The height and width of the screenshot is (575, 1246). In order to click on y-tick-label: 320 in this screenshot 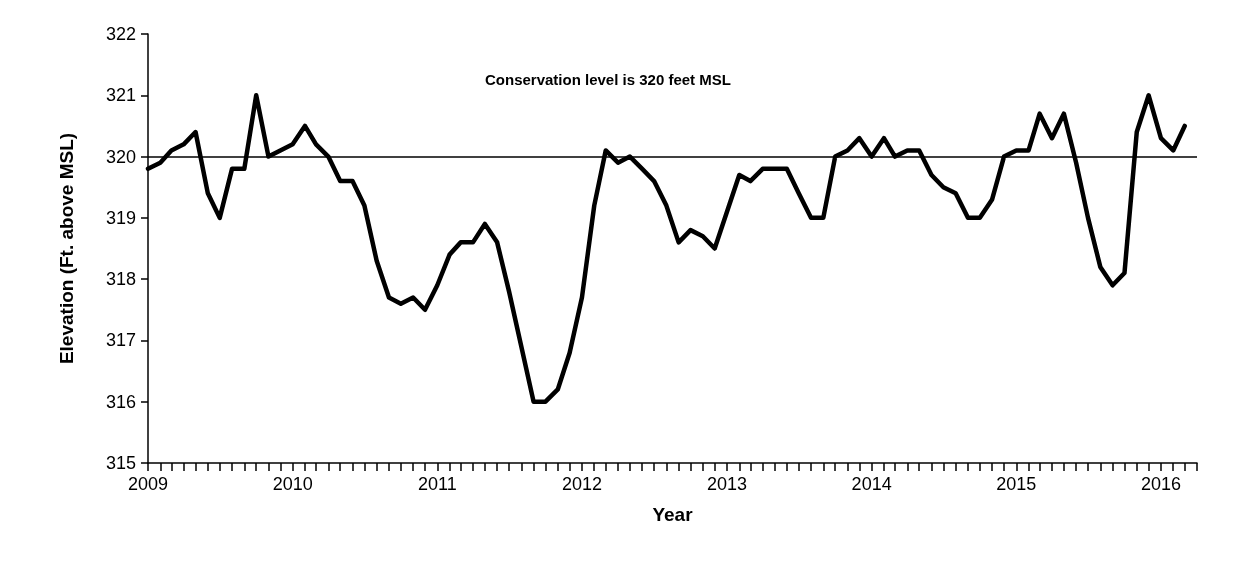, I will do `click(120, 156)`.